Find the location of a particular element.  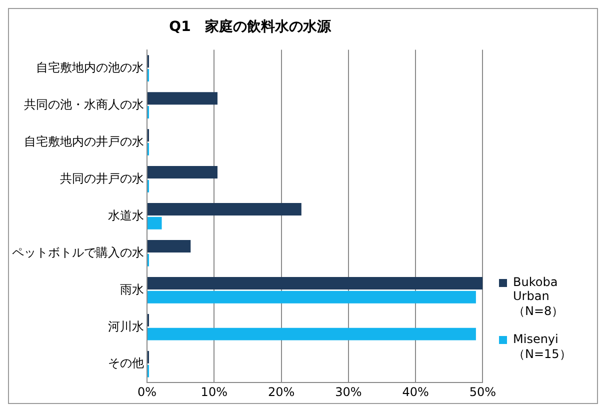

y-tick-label: 雨水 is located at coordinates (132, 289).